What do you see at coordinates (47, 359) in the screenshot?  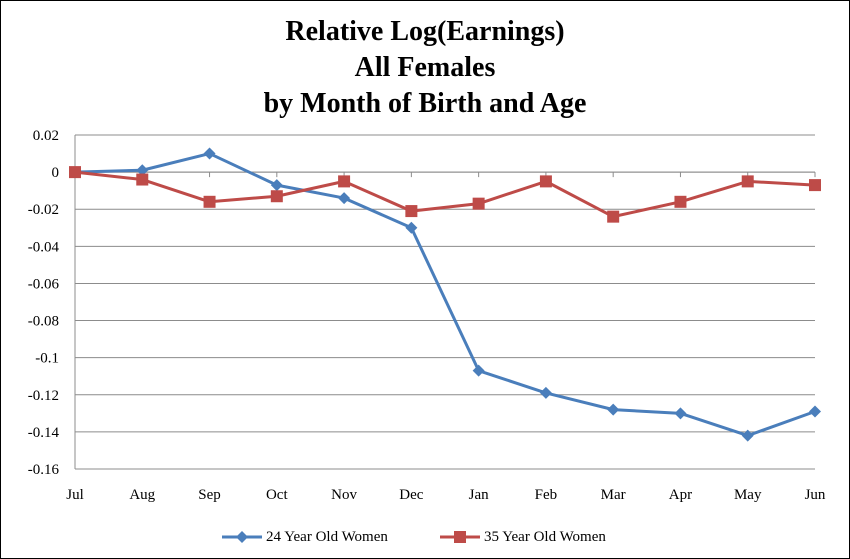 I see `y-tick-label: -0.1` at bounding box center [47, 359].